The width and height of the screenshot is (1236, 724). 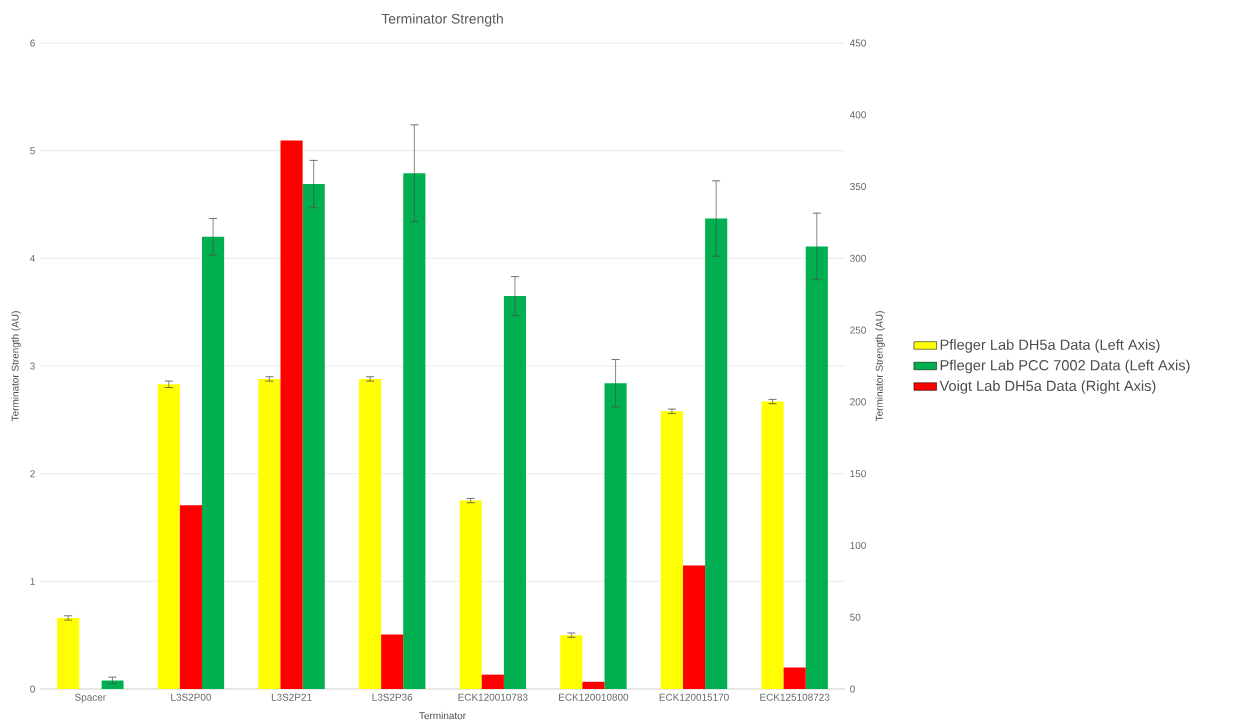 What do you see at coordinates (857, 43) in the screenshot?
I see `y2-tick-label: 450` at bounding box center [857, 43].